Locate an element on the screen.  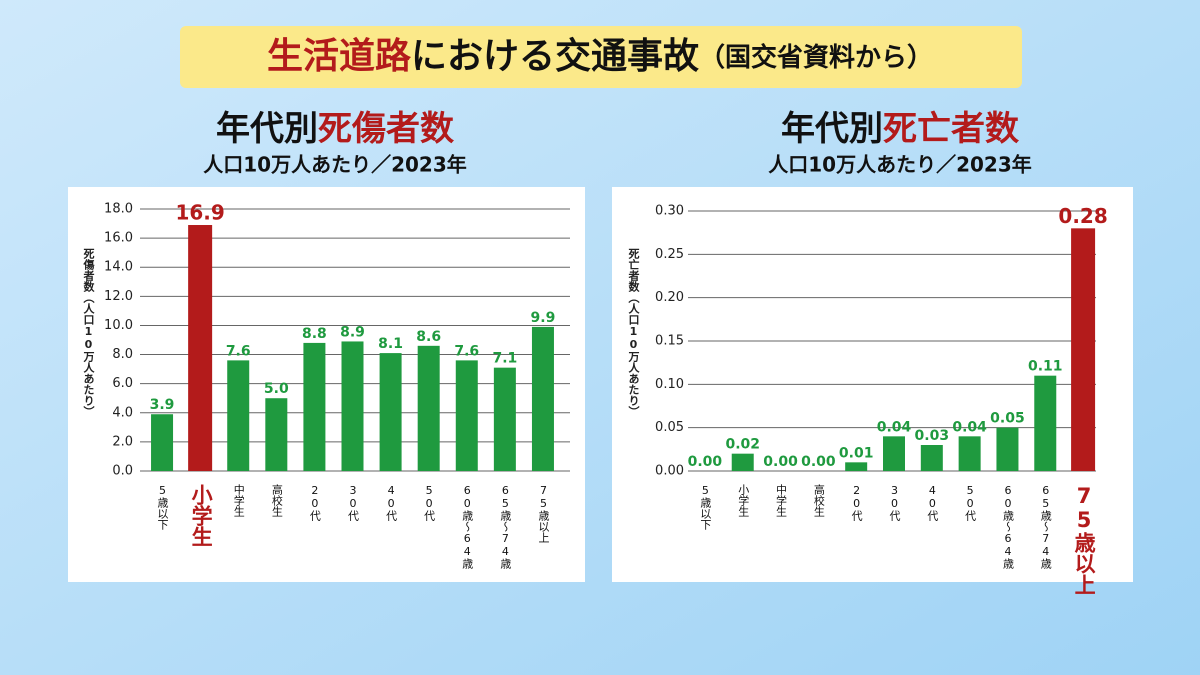
y-tick-label: 4.0 is located at coordinates (122, 412).